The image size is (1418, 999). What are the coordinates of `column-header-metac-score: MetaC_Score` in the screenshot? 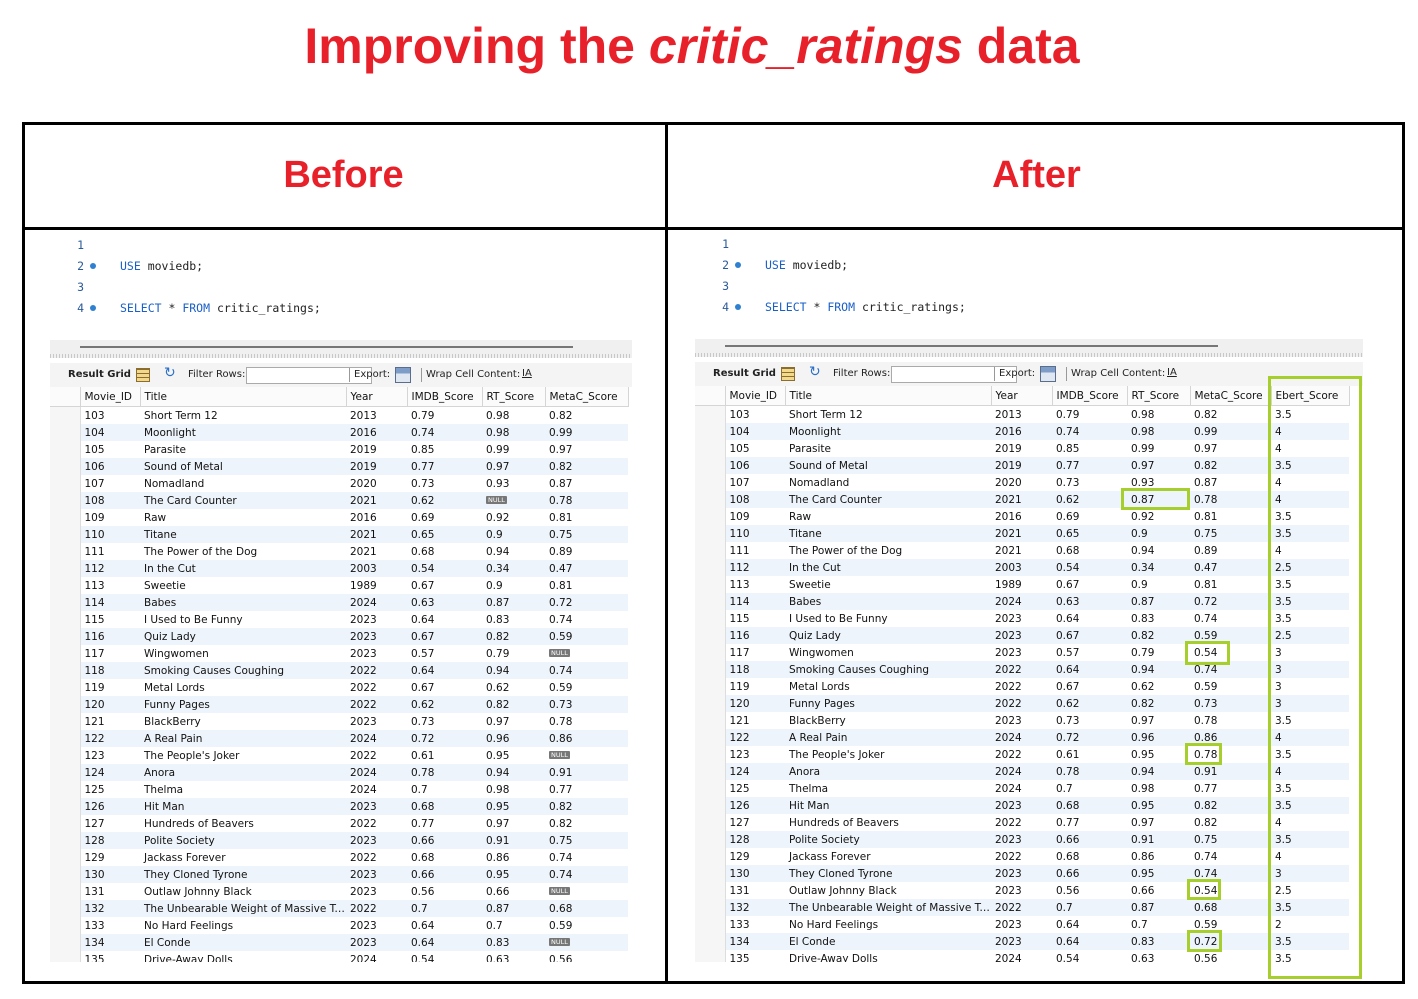 It's located at (1231, 396).